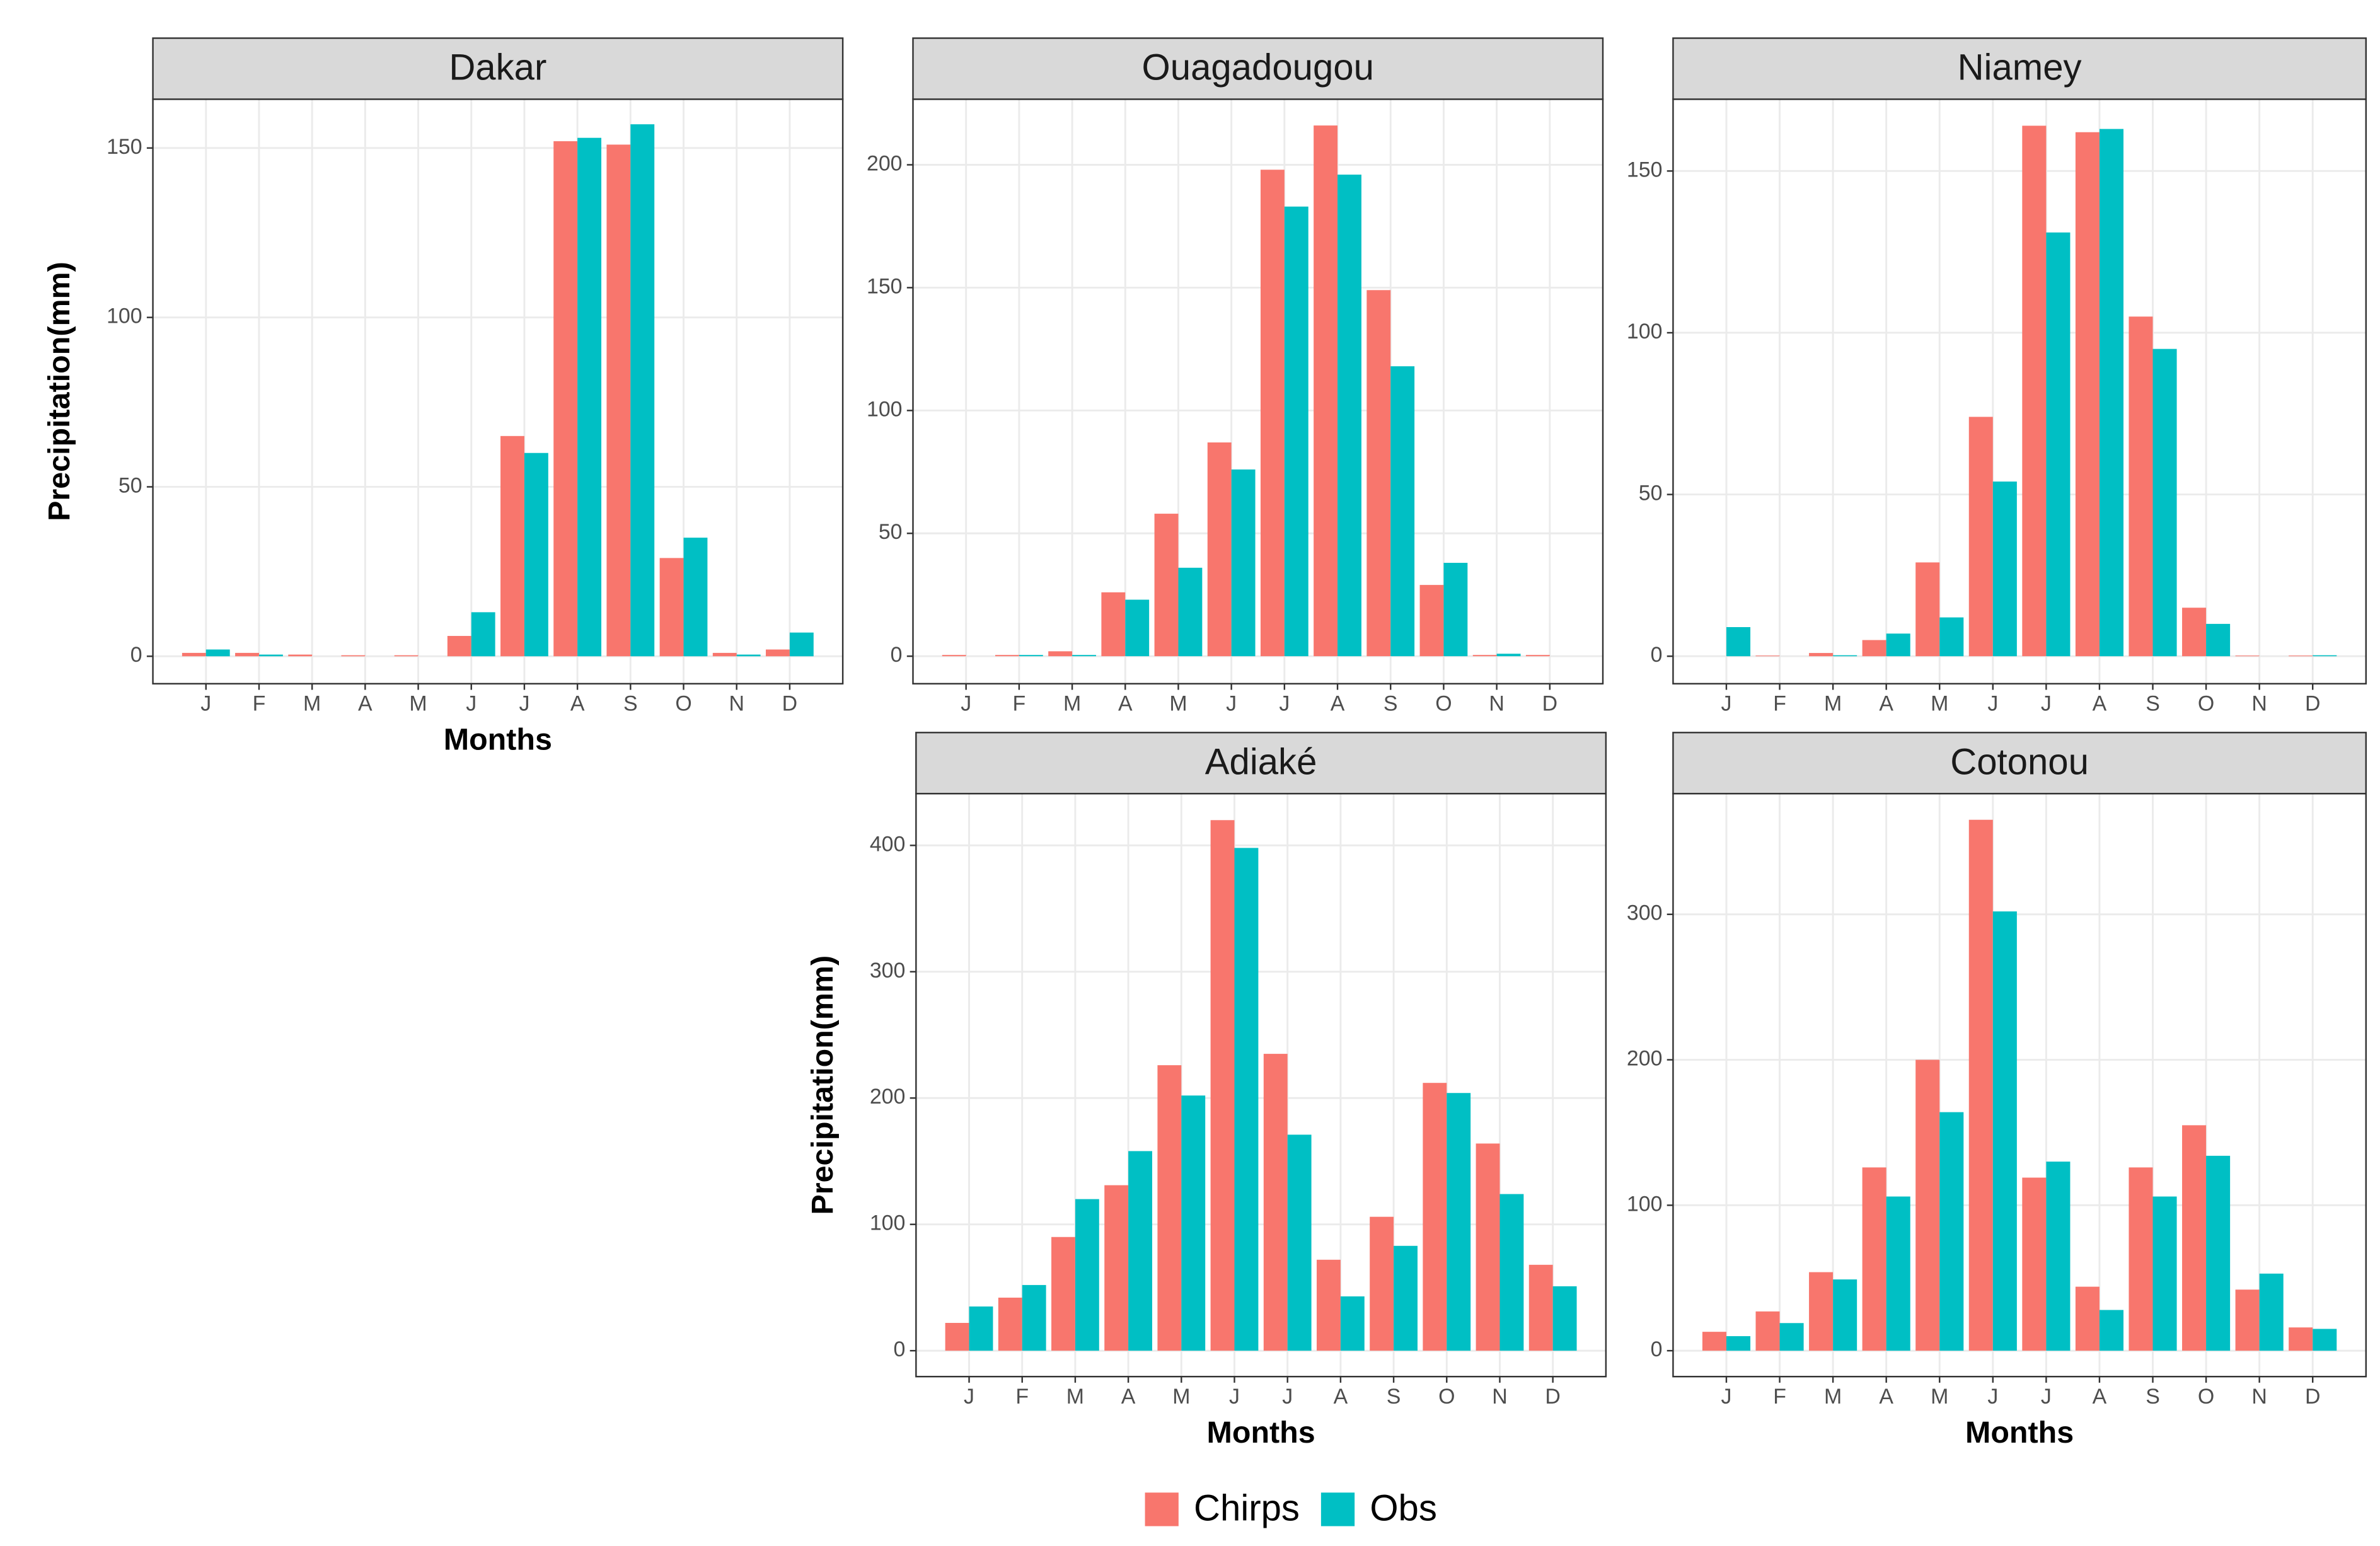 The image size is (2380, 1546). What do you see at coordinates (885, 163) in the screenshot?
I see `y-tick-label: 200` at bounding box center [885, 163].